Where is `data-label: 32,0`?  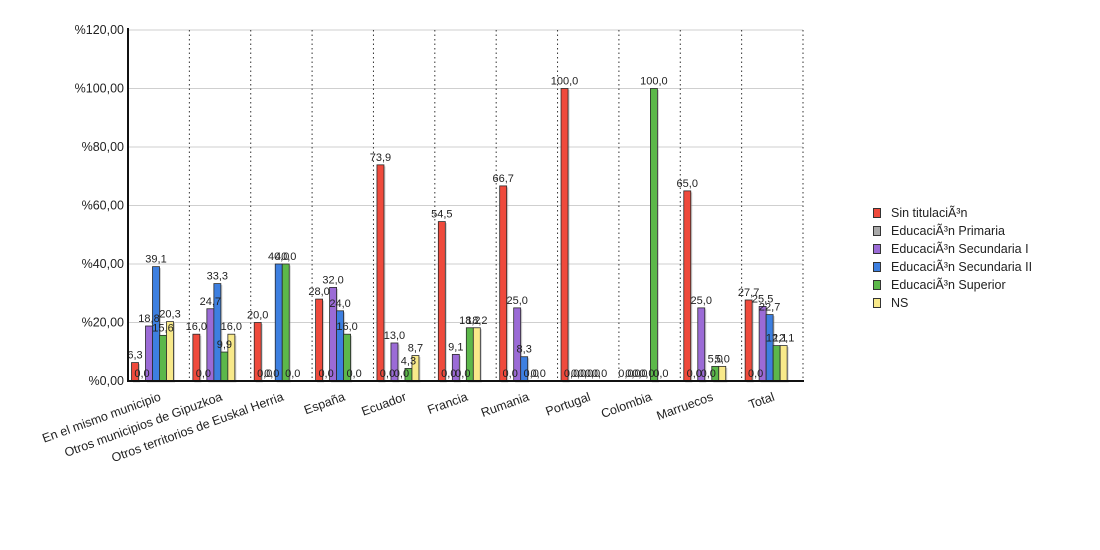 data-label: 32,0 is located at coordinates (332, 280).